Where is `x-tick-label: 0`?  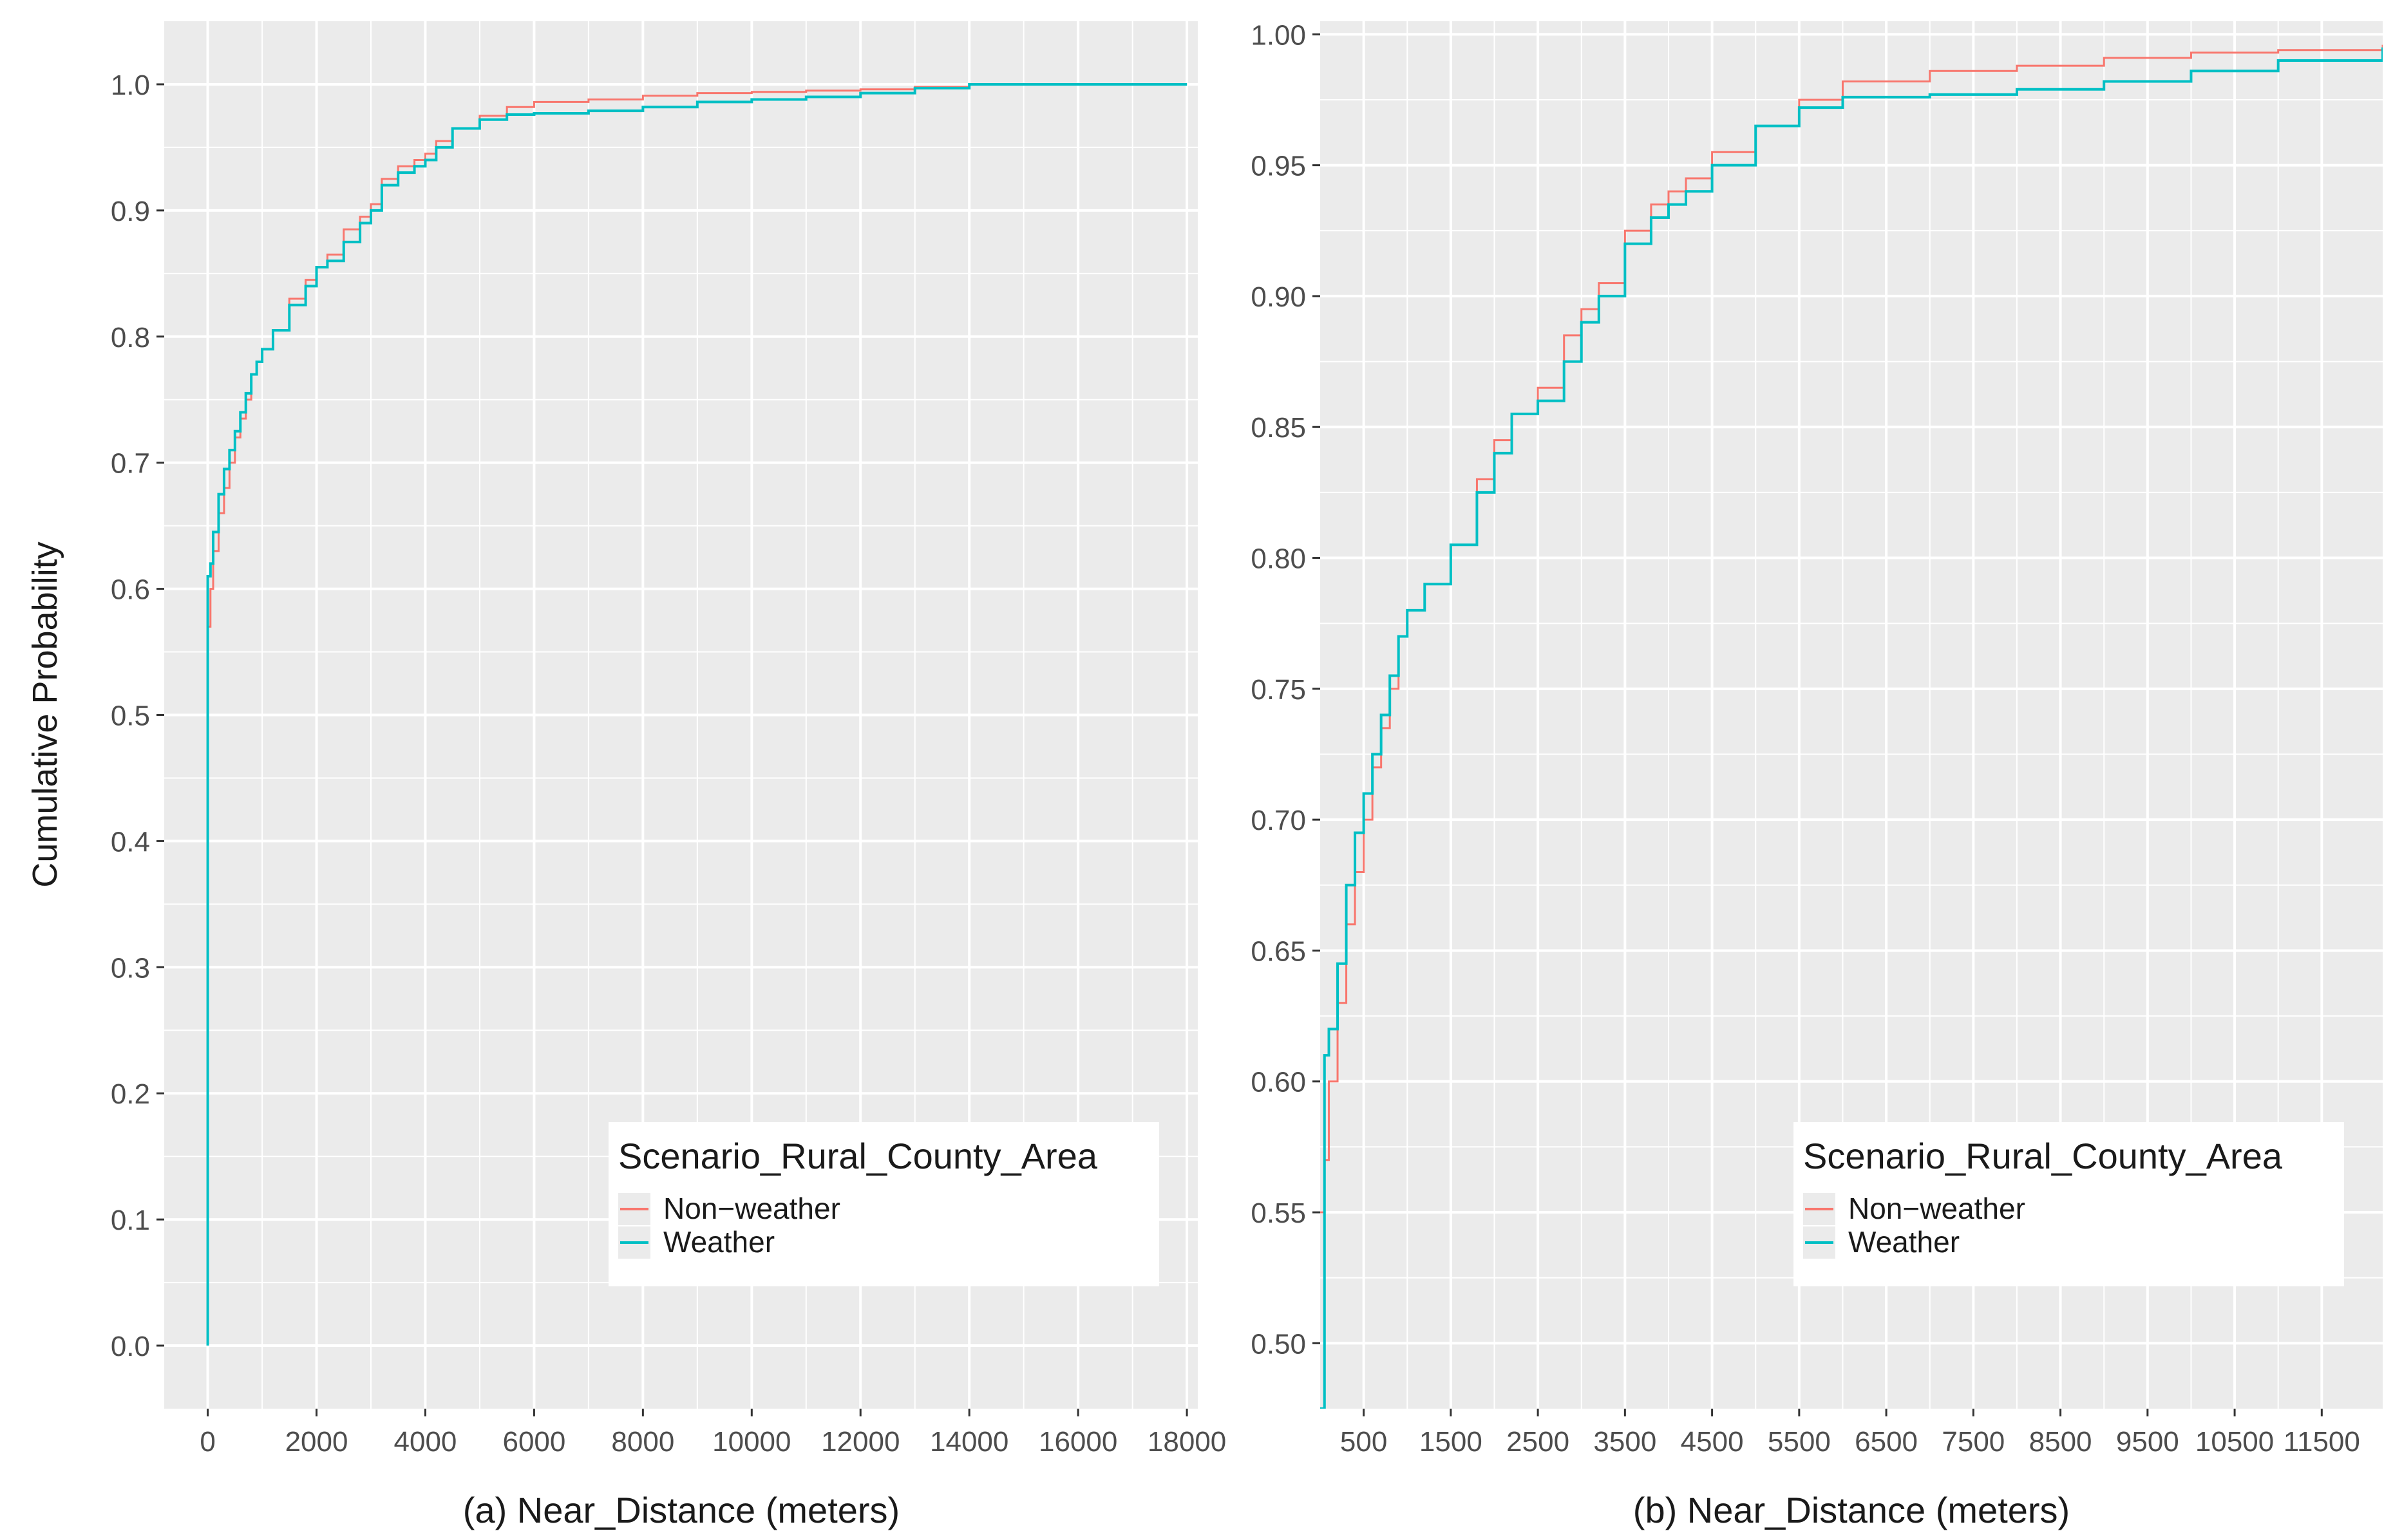 x-tick-label: 0 is located at coordinates (207, 1442).